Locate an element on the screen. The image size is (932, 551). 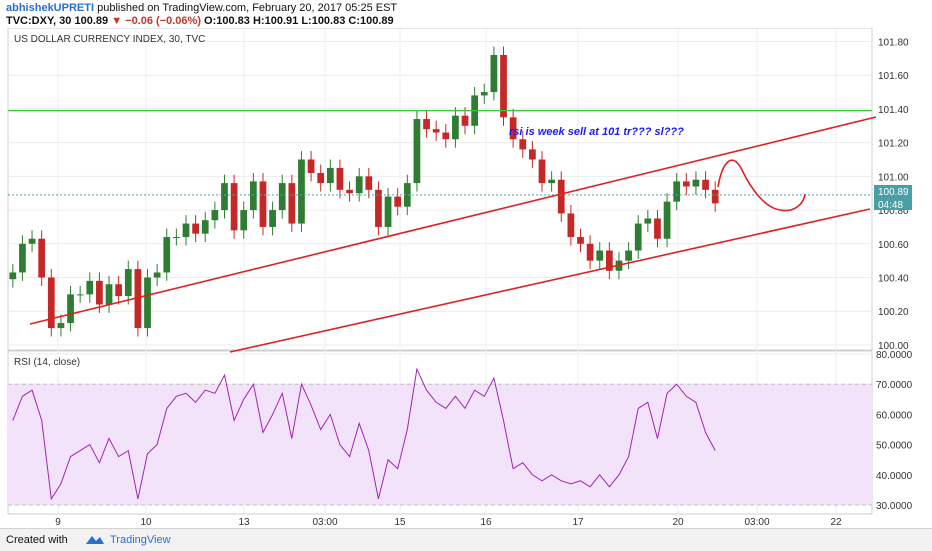
price-tick-label: 101.80 is located at coordinates (893, 42).